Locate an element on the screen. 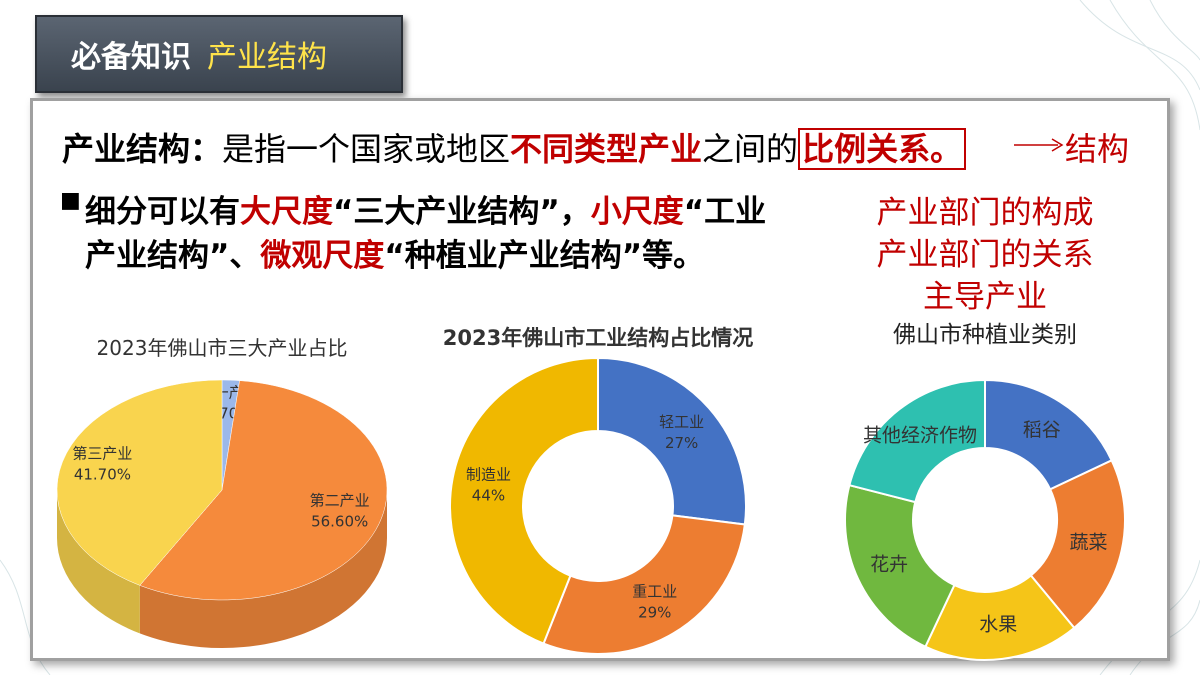  header-subtitle: 产业结构 is located at coordinates (267, 57).